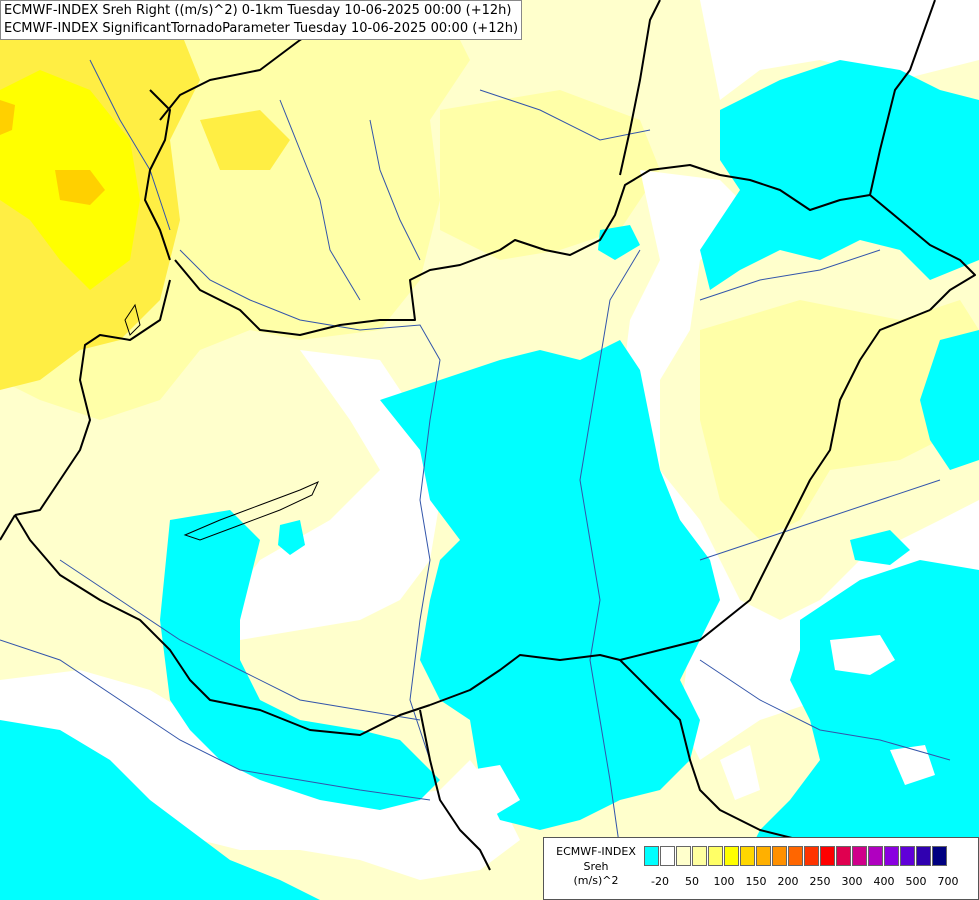  I want to click on lake-neusiedl, so click(132, 319).